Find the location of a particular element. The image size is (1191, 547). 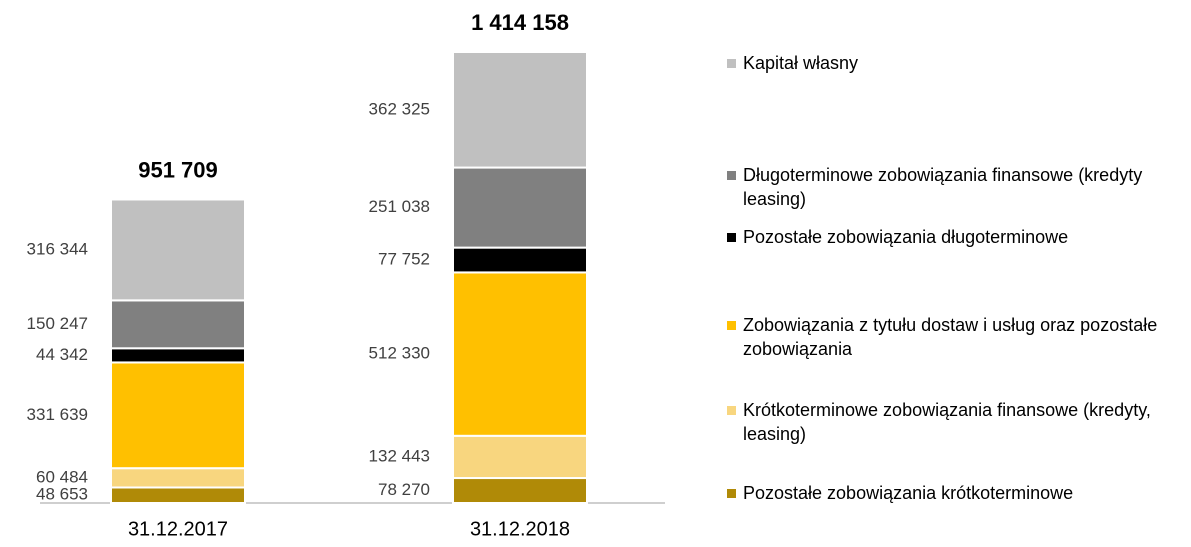

legend-item: Pozostałe zobowiązania krótkoterminowe is located at coordinates (959, 493).